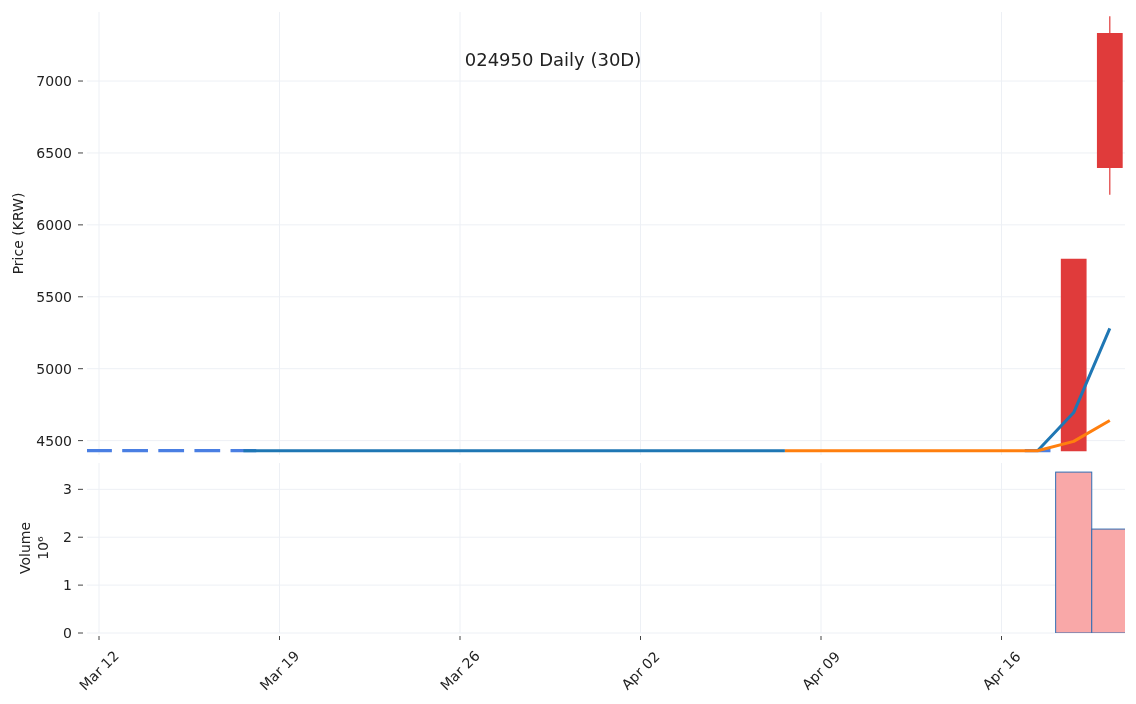  What do you see at coordinates (54, 368) in the screenshot?
I see `y-tick-label: 5000` at bounding box center [54, 368].